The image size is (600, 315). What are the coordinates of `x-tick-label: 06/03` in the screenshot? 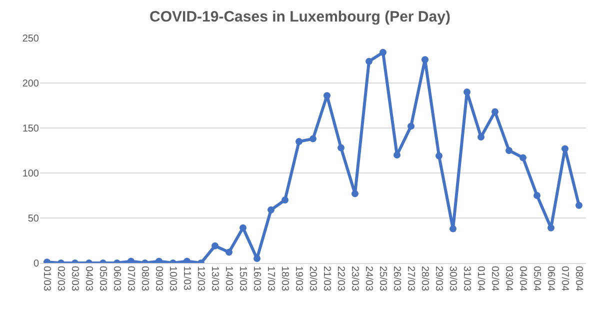 It's located at (116, 279).